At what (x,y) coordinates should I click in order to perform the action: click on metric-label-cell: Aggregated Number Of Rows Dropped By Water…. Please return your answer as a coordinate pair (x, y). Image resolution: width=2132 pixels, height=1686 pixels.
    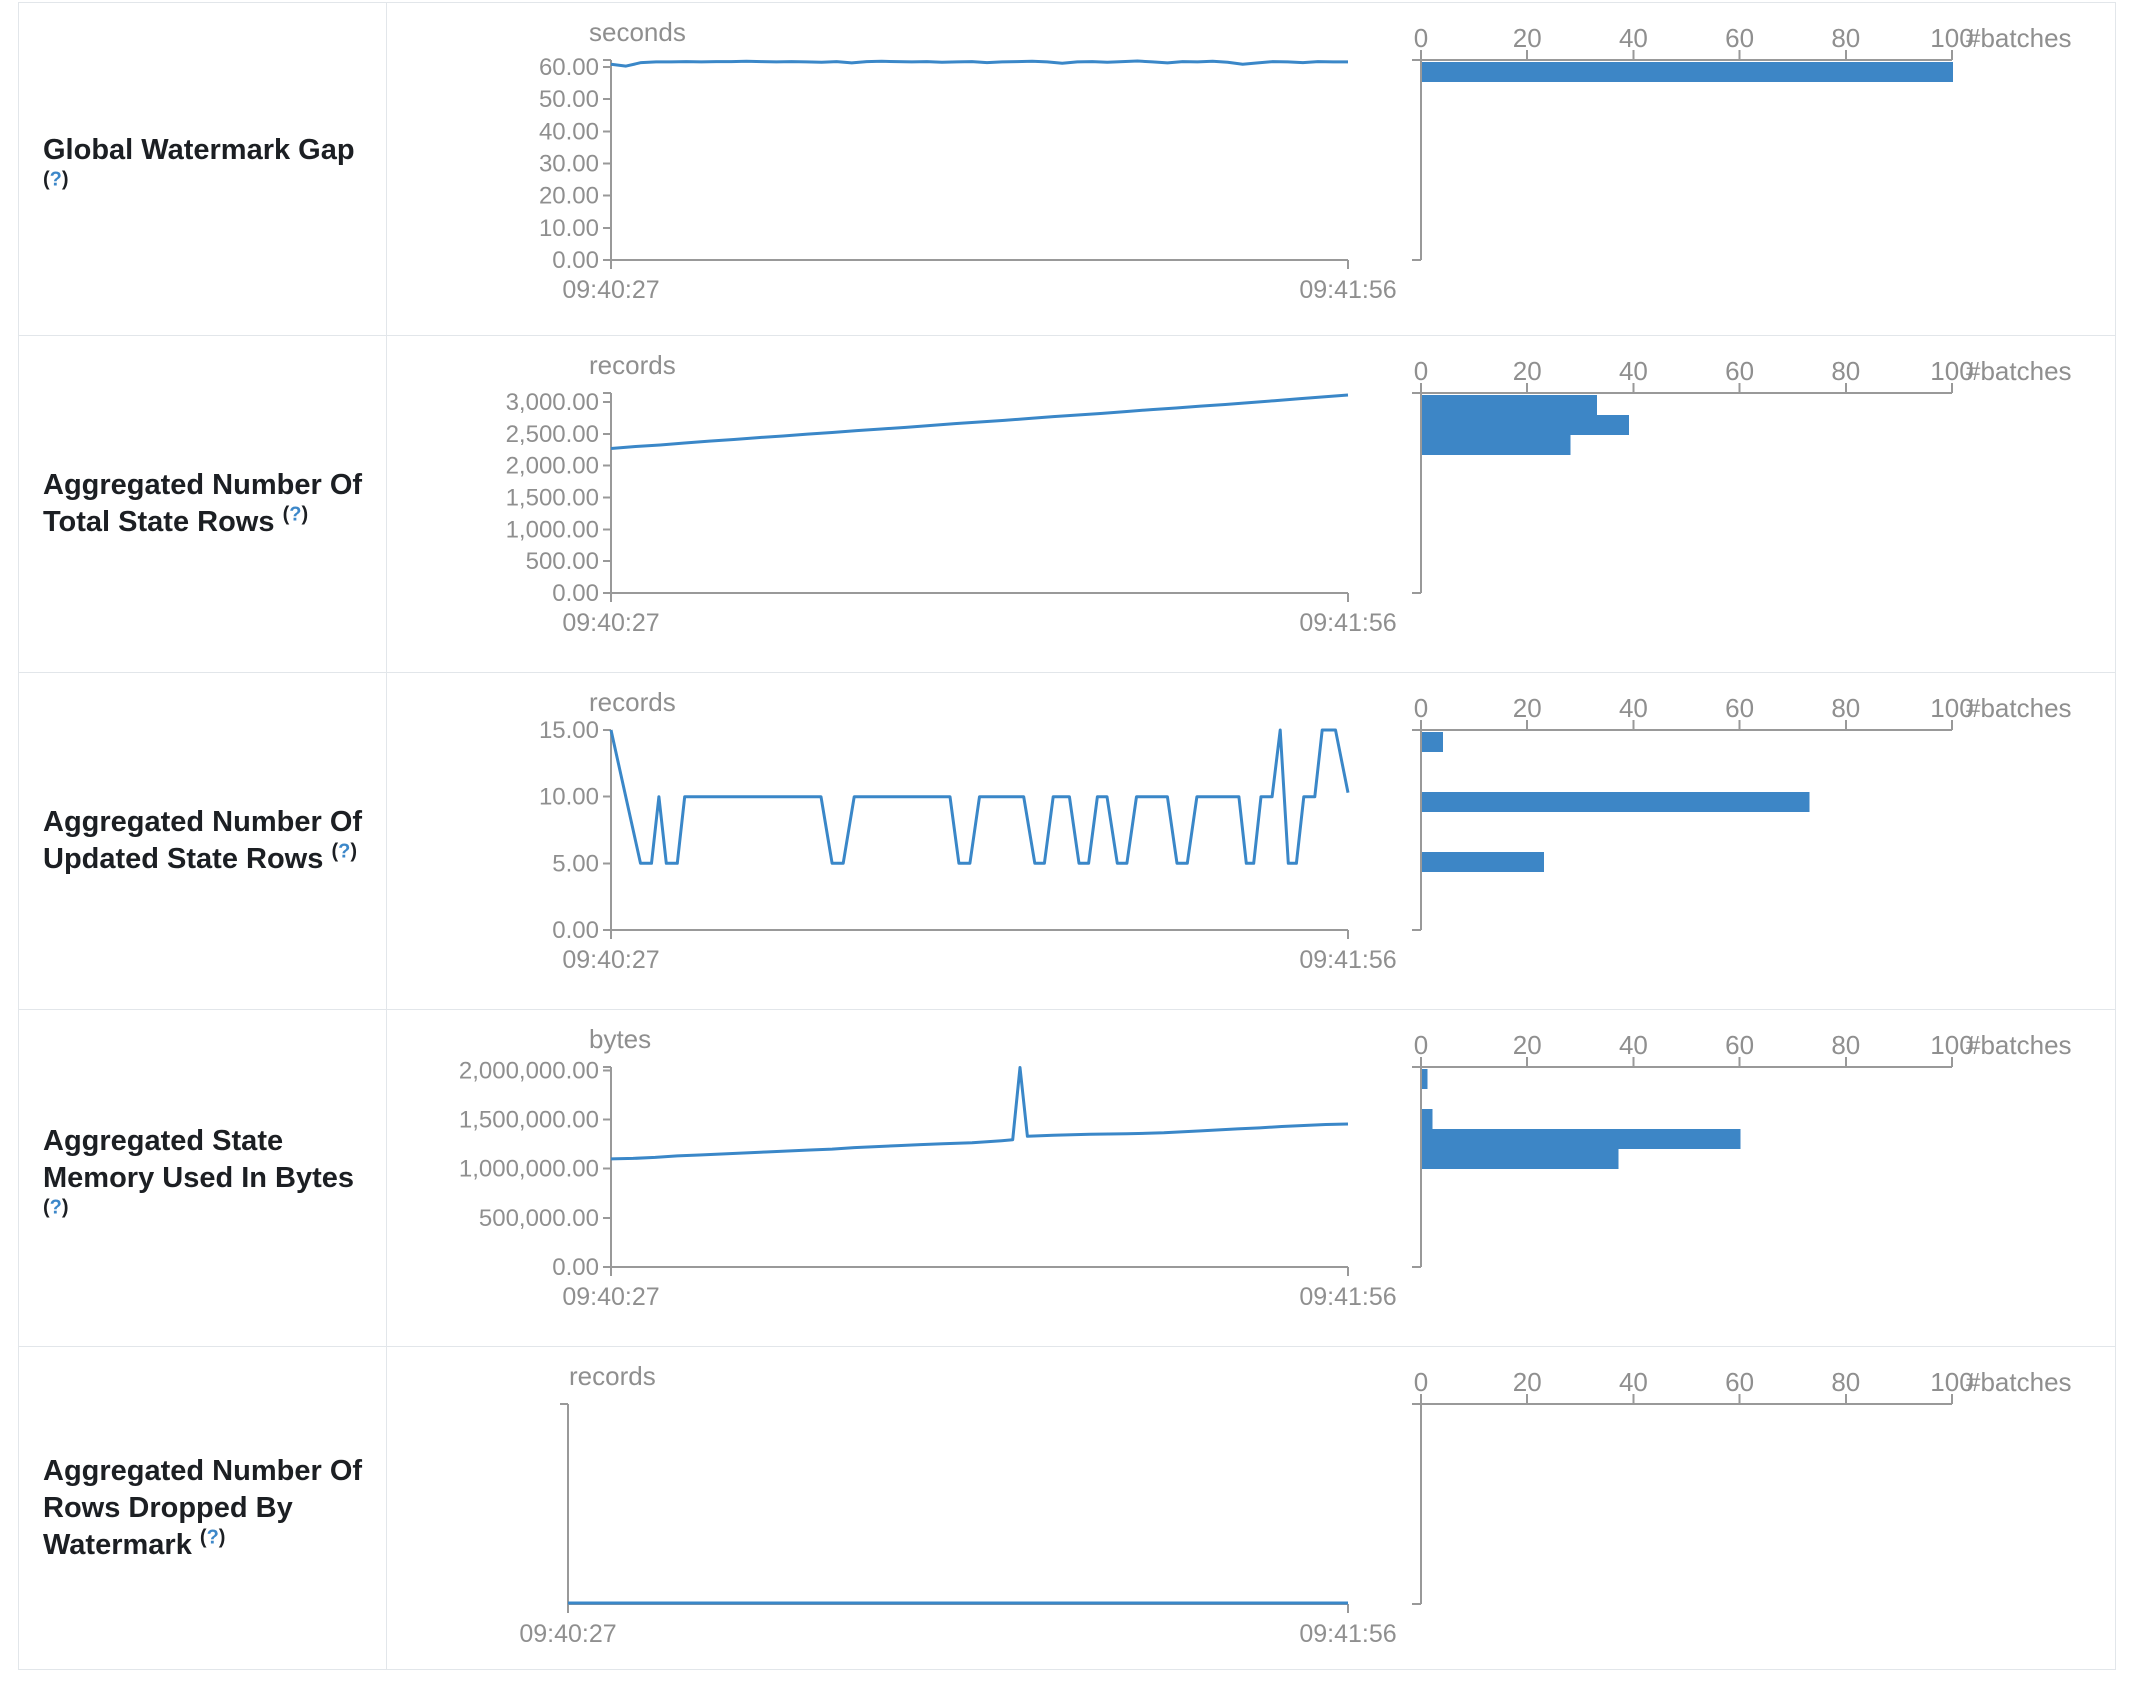
    Looking at the image, I should click on (203, 1508).